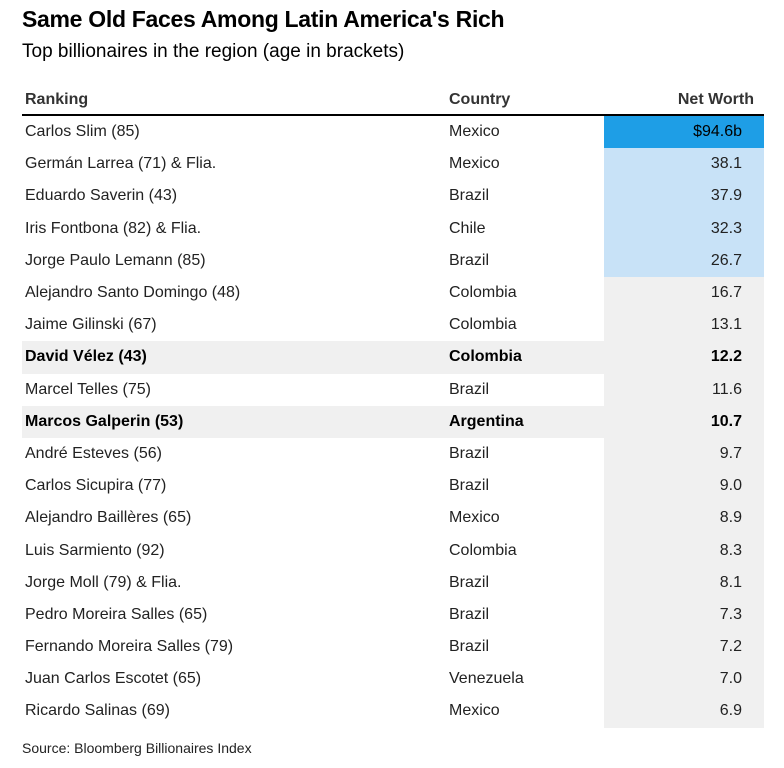  Describe the element at coordinates (393, 100) in the screenshot. I see `table-header: Ranking Country Net Worth` at that location.